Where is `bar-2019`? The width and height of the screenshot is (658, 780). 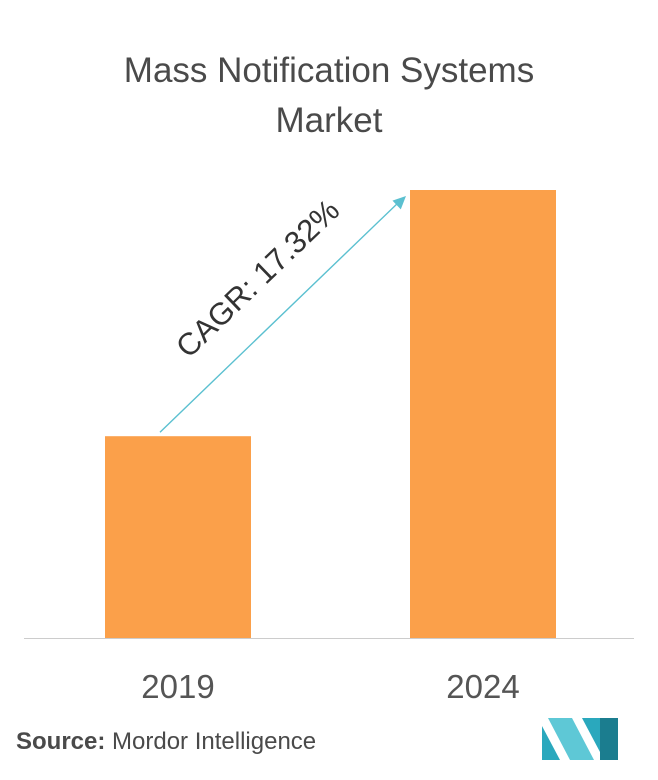 bar-2019 is located at coordinates (178, 537).